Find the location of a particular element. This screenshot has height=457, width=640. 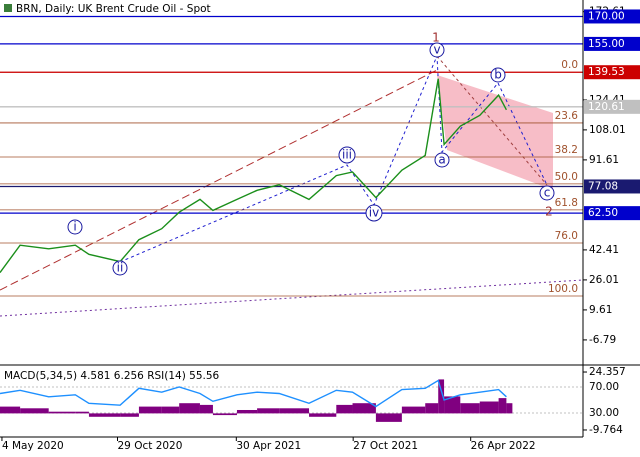

y-tick-label: 26.01 is located at coordinates (604, 280).